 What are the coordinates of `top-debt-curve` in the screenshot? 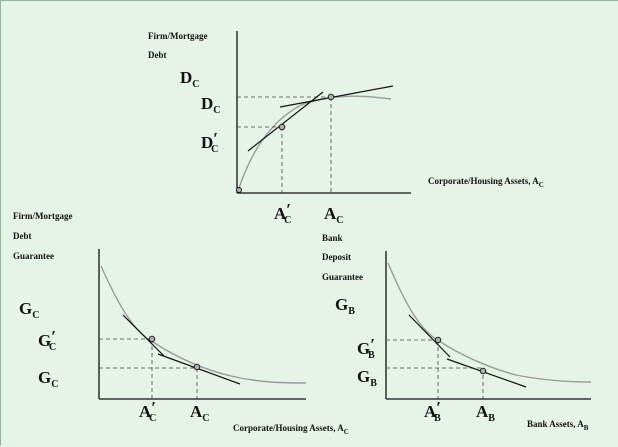 It's located at (314, 143).